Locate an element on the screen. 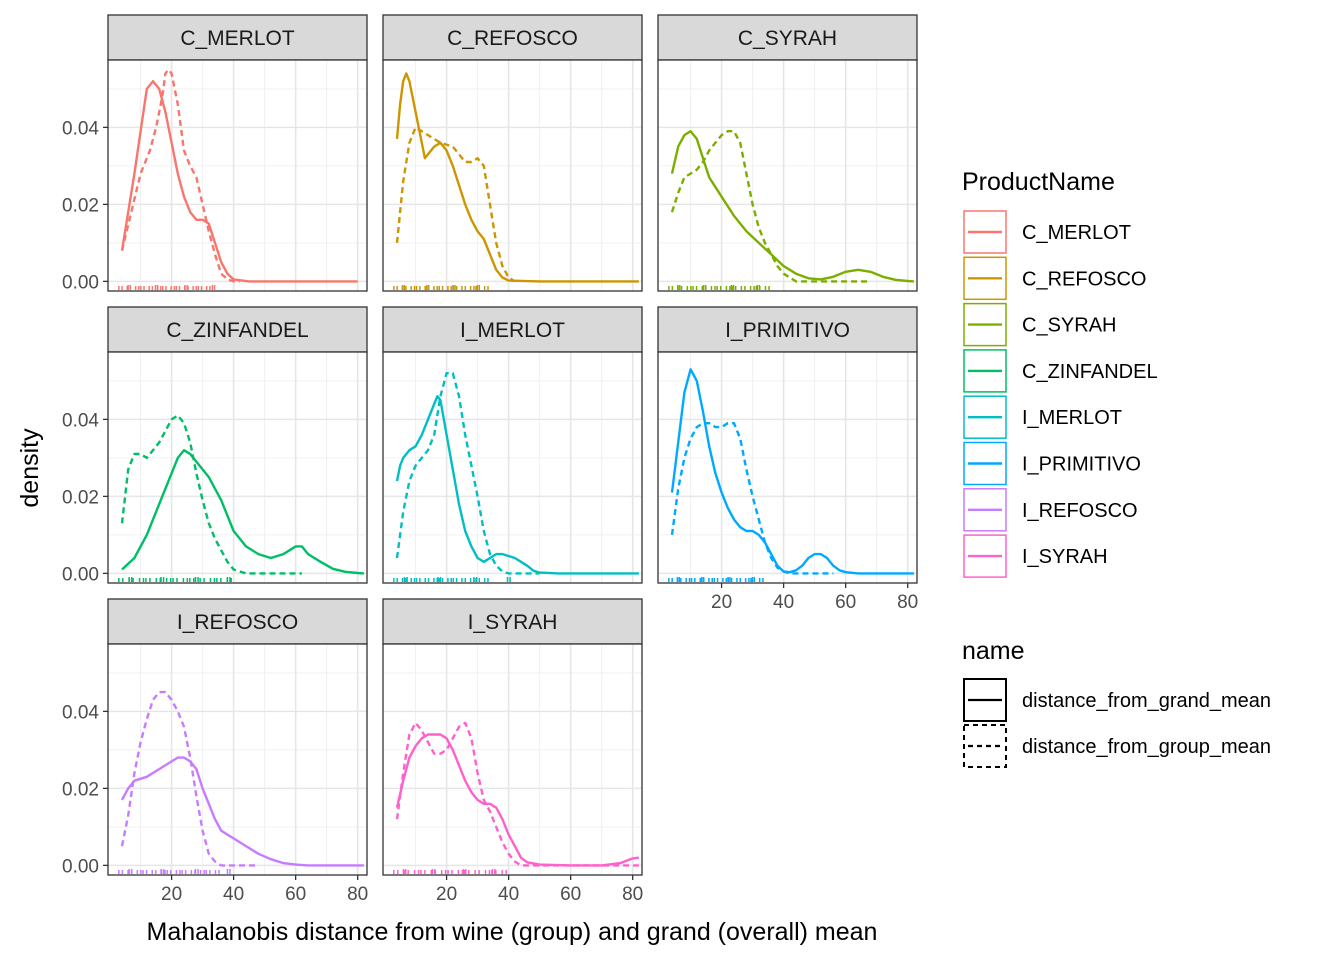 This screenshot has height=960, width=1344. series-line-group-i-syrah is located at coordinates (517, 794).